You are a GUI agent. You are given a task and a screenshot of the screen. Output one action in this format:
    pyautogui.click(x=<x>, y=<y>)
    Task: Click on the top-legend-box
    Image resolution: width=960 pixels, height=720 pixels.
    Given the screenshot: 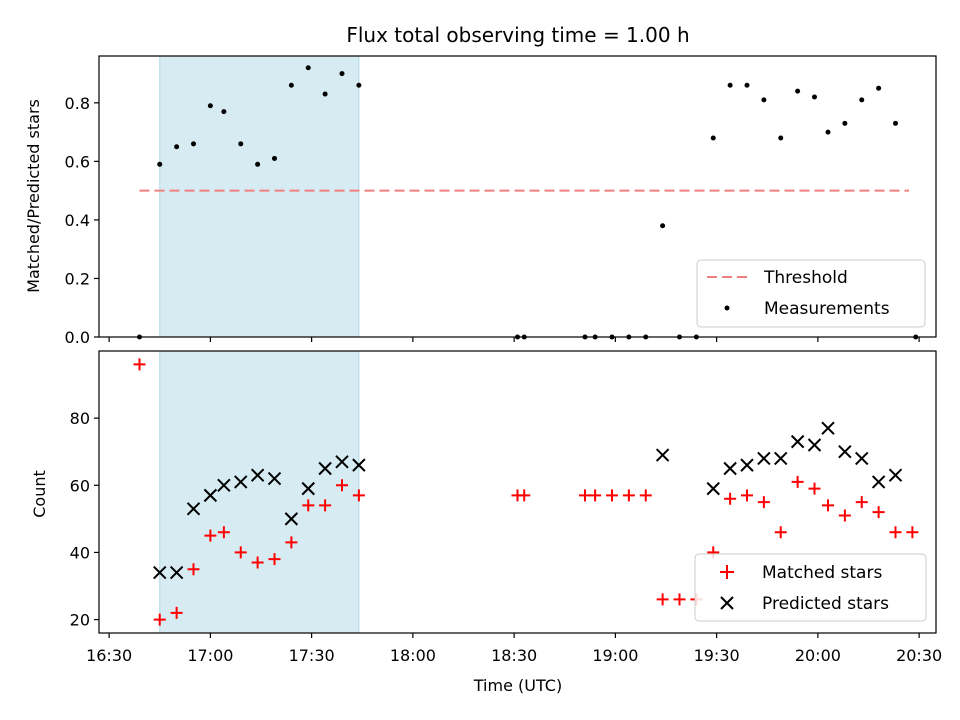 What is the action you would take?
    pyautogui.click(x=811, y=293)
    